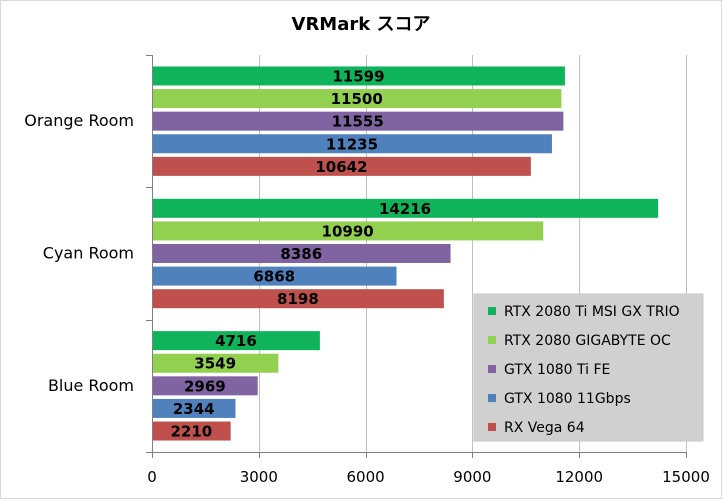  Describe the element at coordinates (579, 477) in the screenshot. I see `x-tick-label: 12000` at that location.